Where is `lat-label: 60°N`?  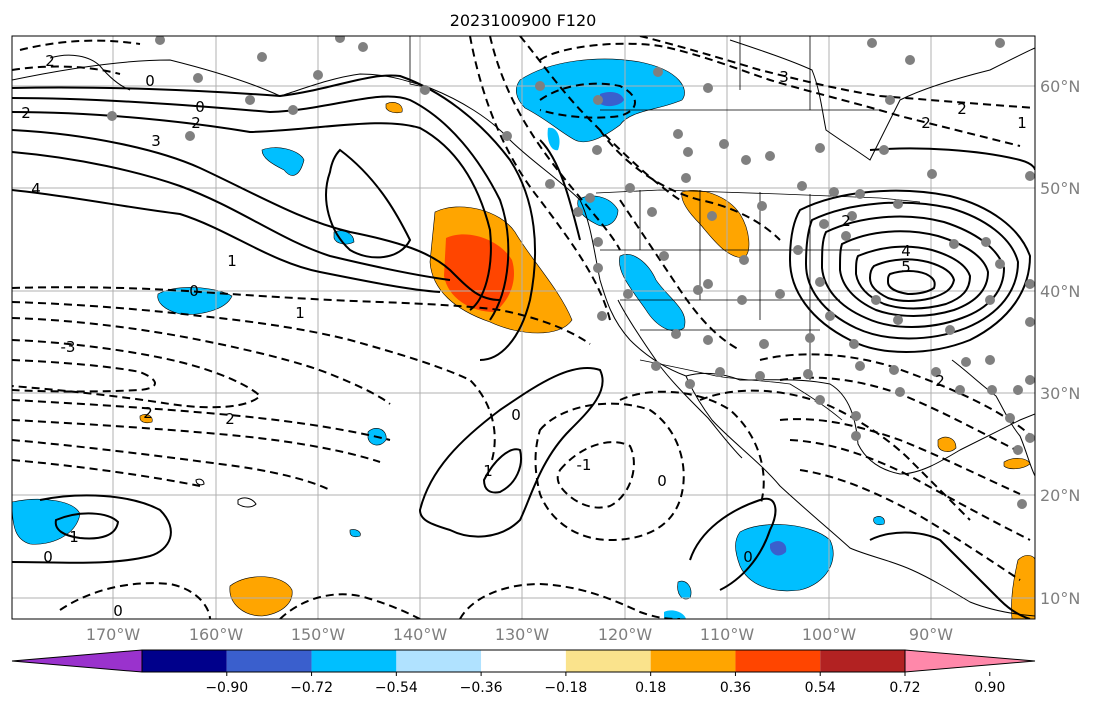
lat-label: 60°N is located at coordinates (1060, 86).